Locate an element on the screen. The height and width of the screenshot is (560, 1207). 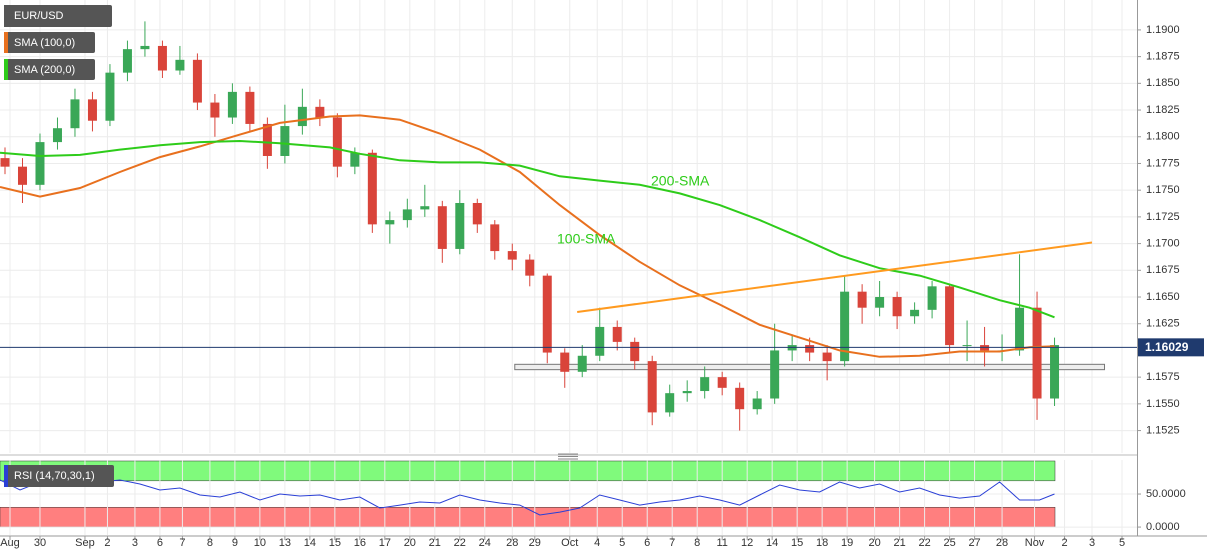
x-tick-label: 25 is located at coordinates (949, 543).